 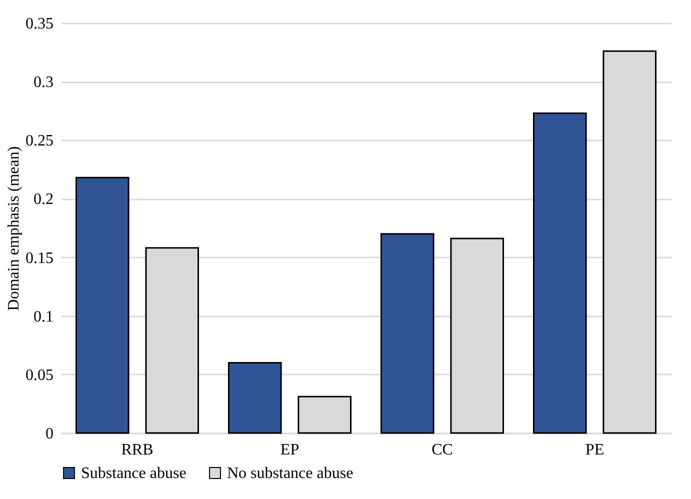 What do you see at coordinates (40, 24) in the screenshot?
I see `y-tick-label: 0.35` at bounding box center [40, 24].